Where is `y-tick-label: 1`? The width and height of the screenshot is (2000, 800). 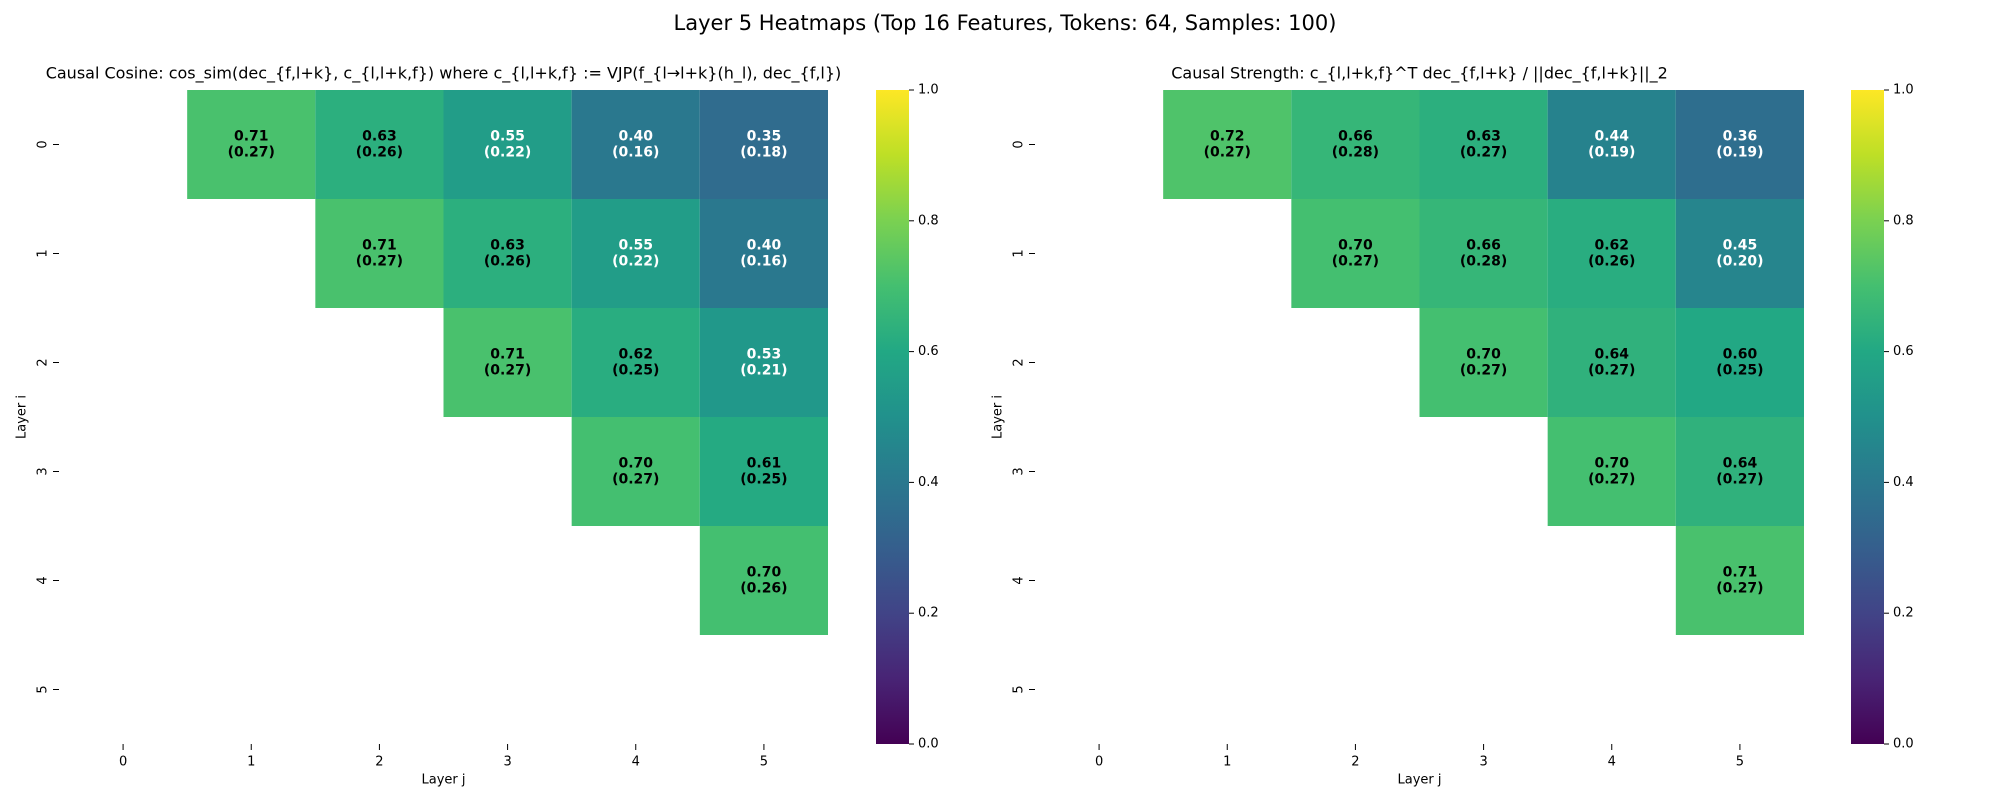 y-tick-label: 1 is located at coordinates (43, 253).